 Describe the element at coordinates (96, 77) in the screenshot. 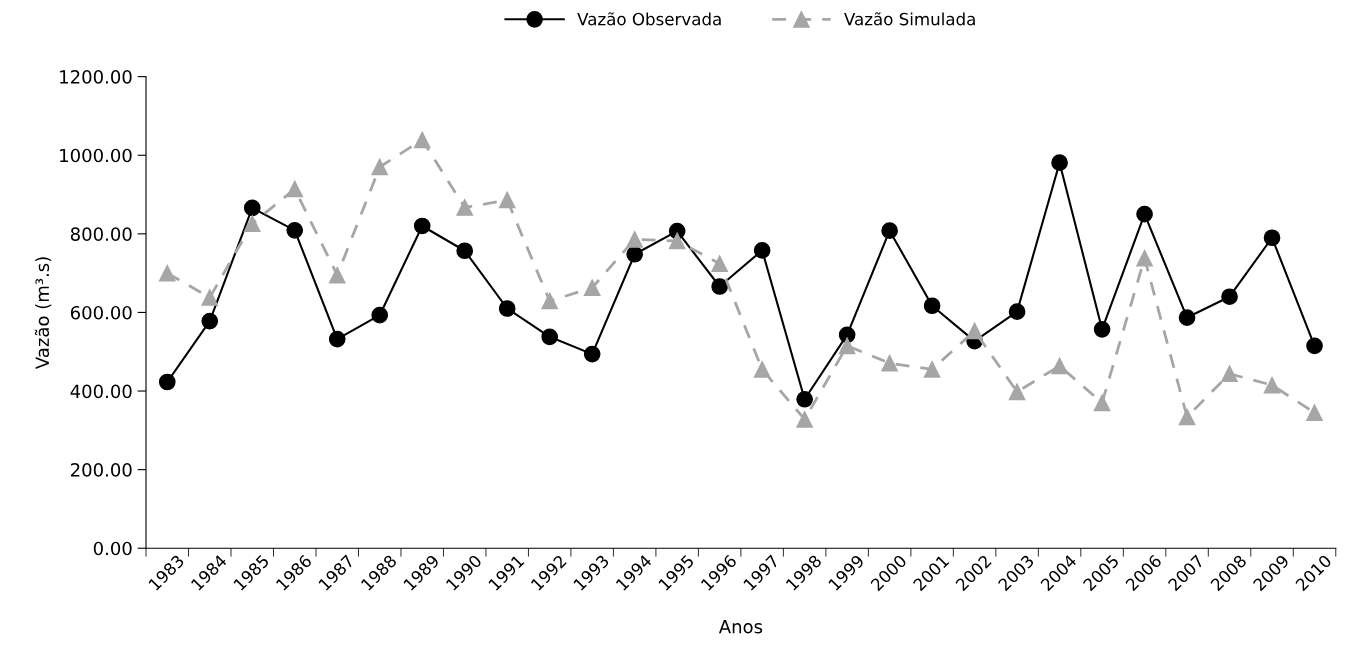

I see `y-tick-label: 1200.00` at that location.